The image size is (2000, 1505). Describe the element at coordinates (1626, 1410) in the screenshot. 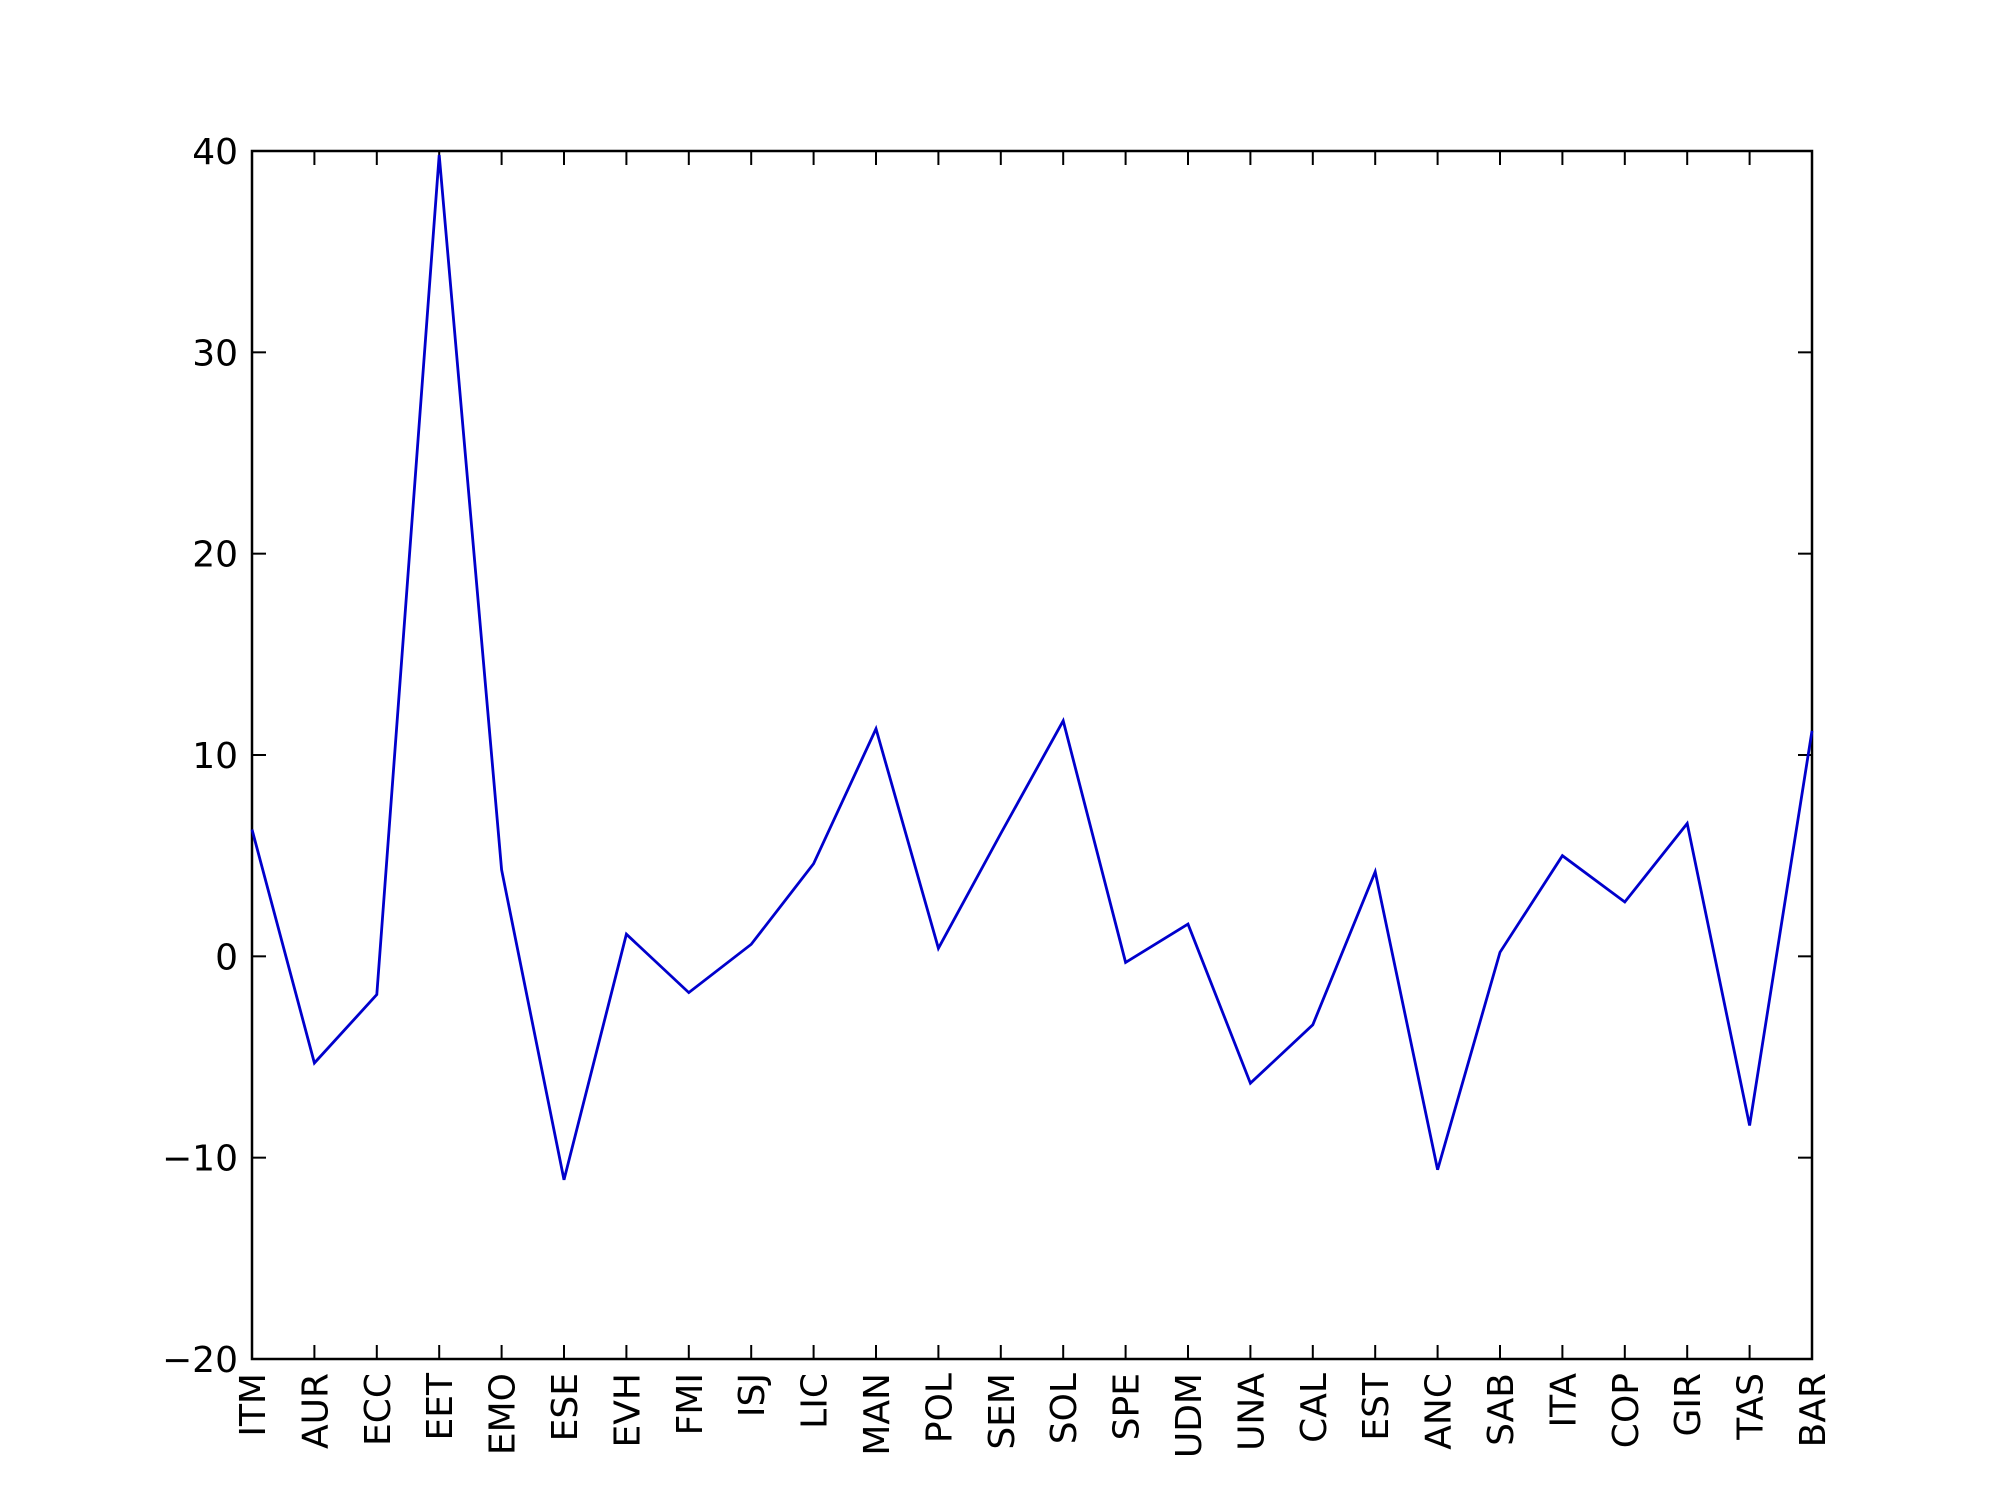

I see `x-tick-label: COP` at that location.